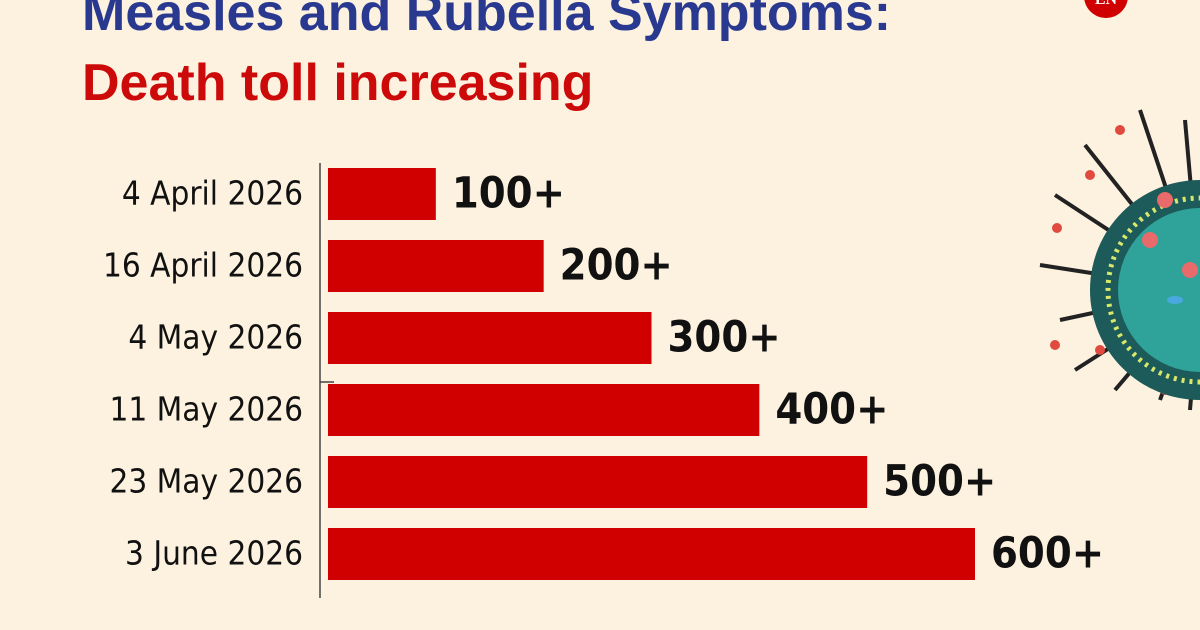 The width and height of the screenshot is (1200, 630). What do you see at coordinates (724, 338) in the screenshot?
I see `value-label: 300+` at bounding box center [724, 338].